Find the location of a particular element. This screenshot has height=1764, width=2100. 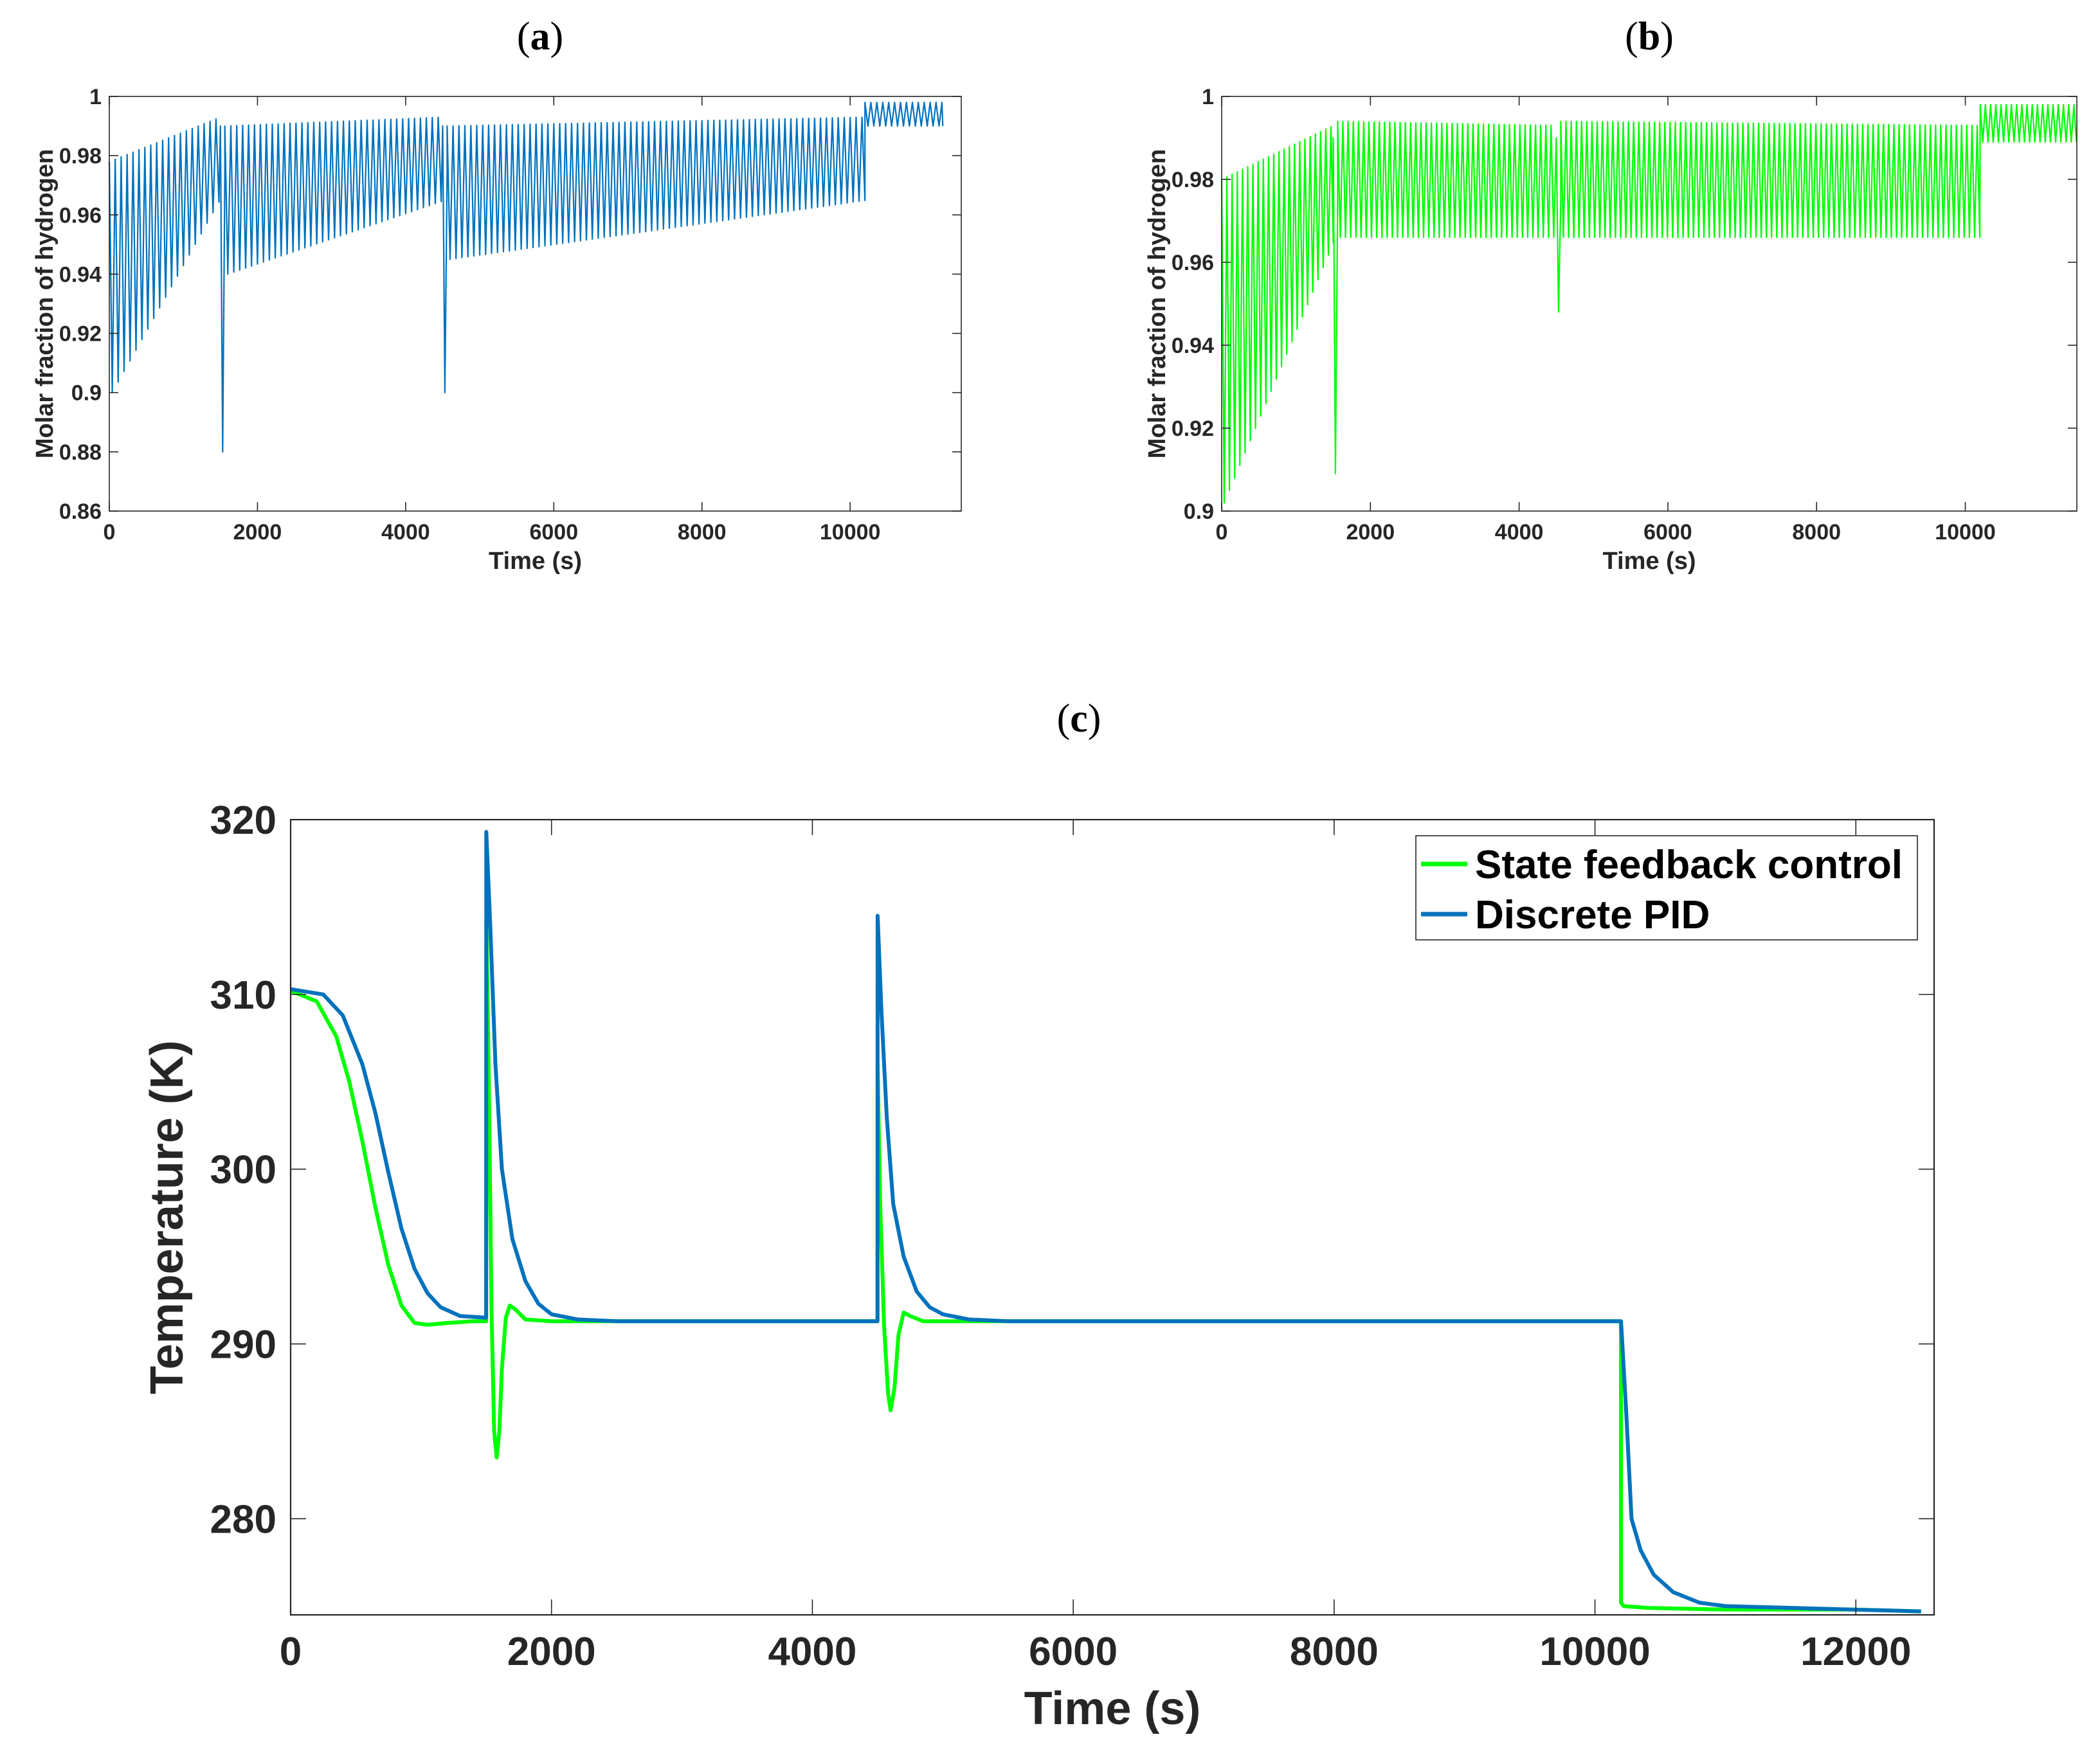

y-axis-label: Temperature (K) is located at coordinates (167, 1217).